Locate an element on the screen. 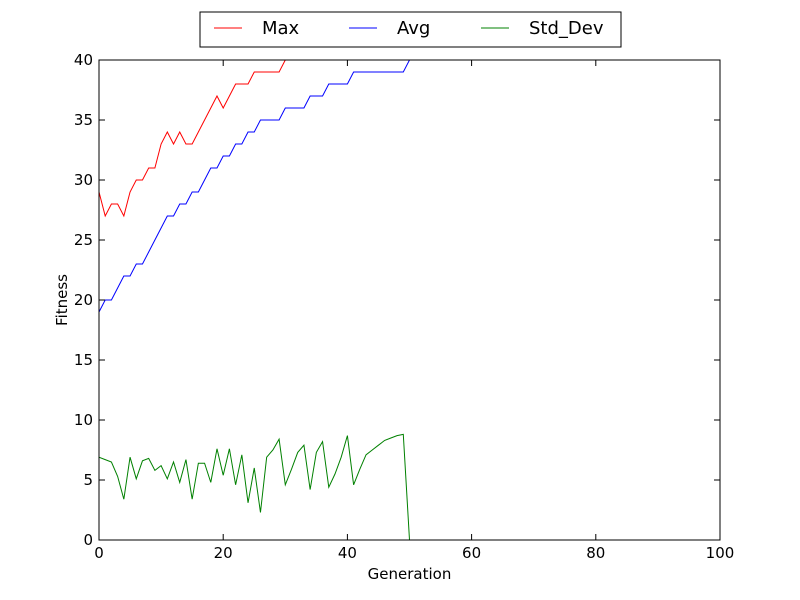 The image size is (800, 600). x-tick-label: 0 is located at coordinates (99, 553).